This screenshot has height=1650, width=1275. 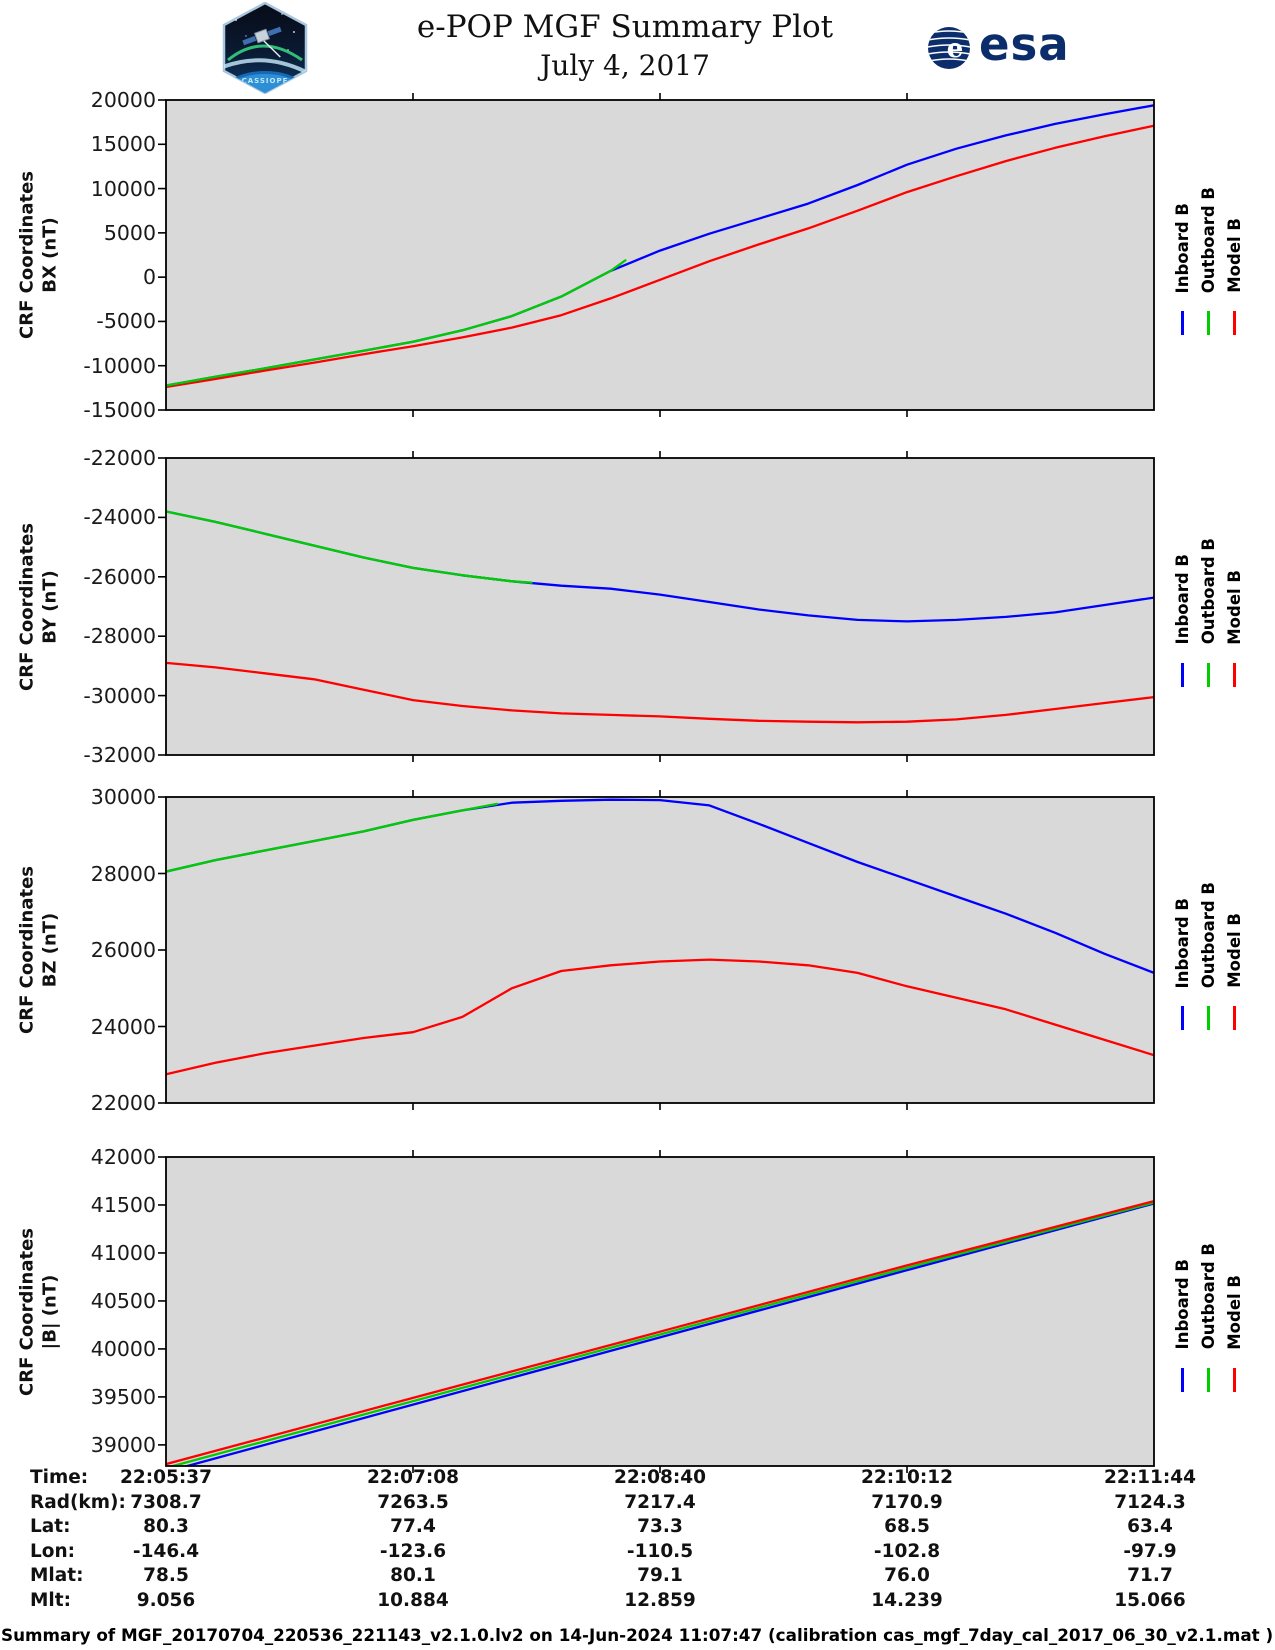 What do you see at coordinates (660, 1600) in the screenshot?
I see `table-cell: 12.859` at bounding box center [660, 1600].